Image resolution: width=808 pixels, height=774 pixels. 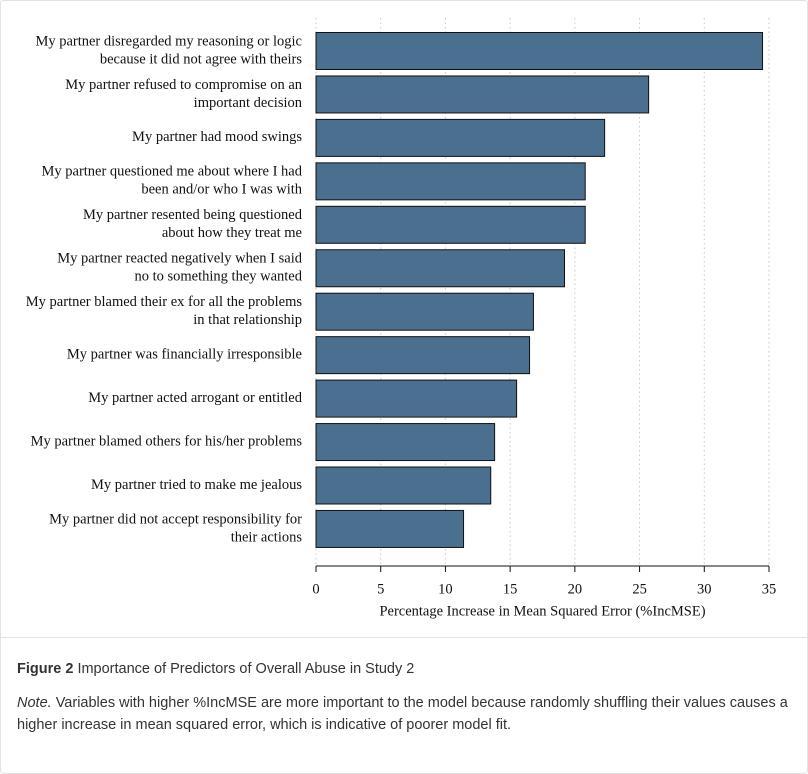 What do you see at coordinates (184, 354) in the screenshot?
I see `y-tick-label: My partner was financially irresponsible` at bounding box center [184, 354].